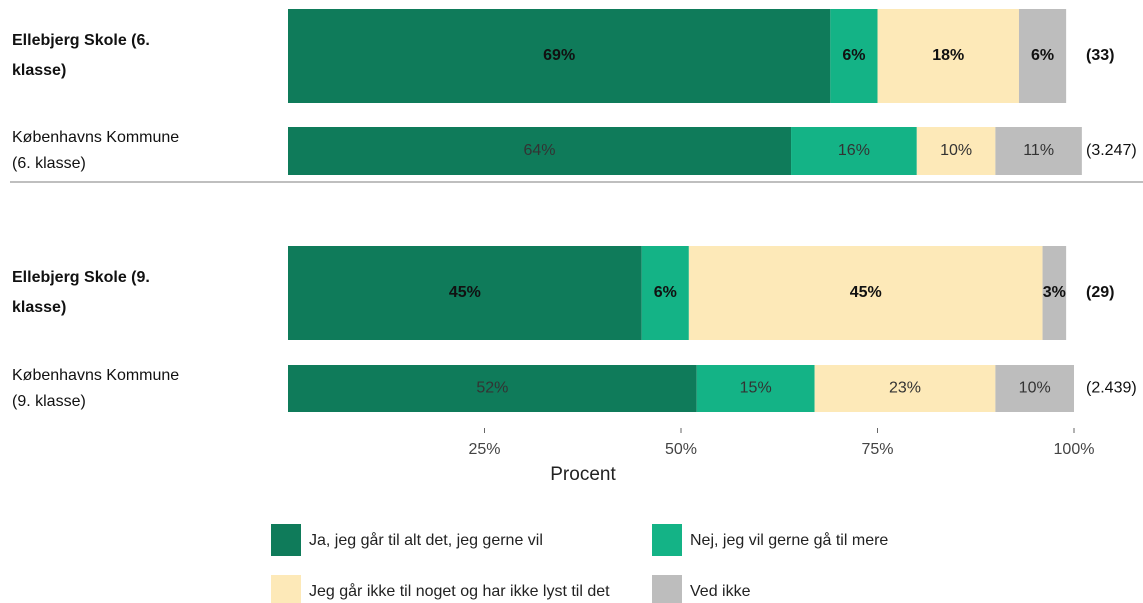 The image size is (1143, 603). I want to click on value-label: 23%, so click(905, 388).